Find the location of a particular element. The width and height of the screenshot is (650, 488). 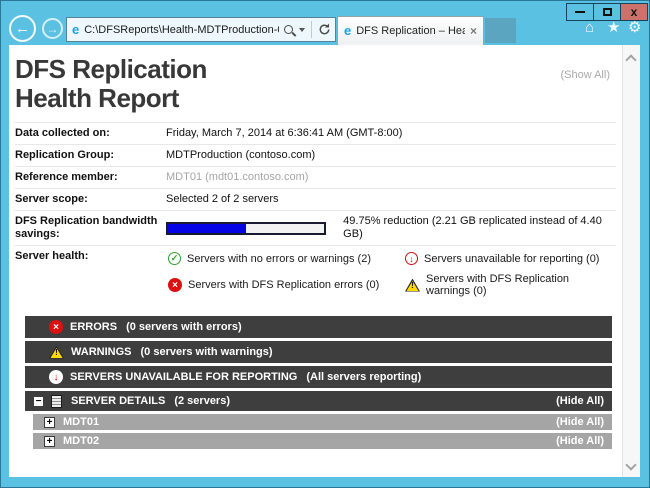

health-item: Servers with DFS Replication errors (0) is located at coordinates (286, 285).